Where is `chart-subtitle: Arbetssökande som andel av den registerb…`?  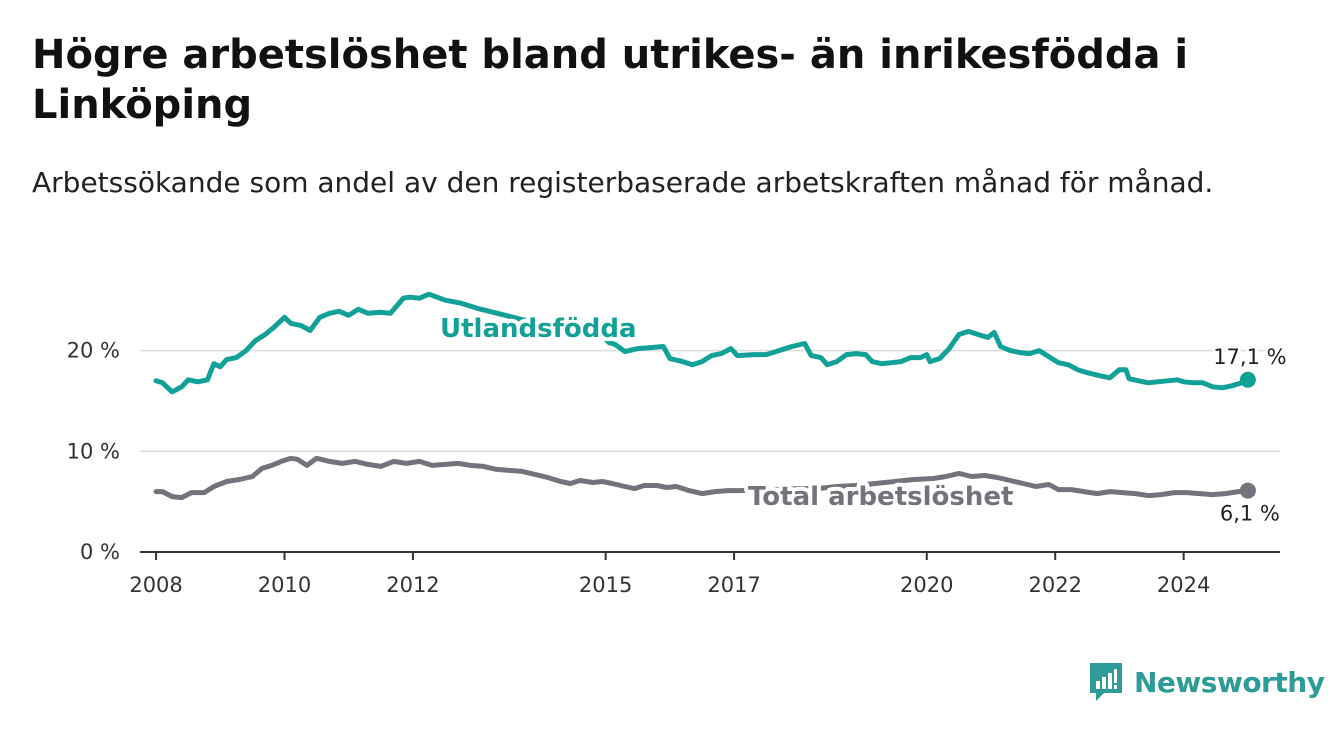 chart-subtitle: Arbetssökande som andel av den registerb… is located at coordinates (623, 182).